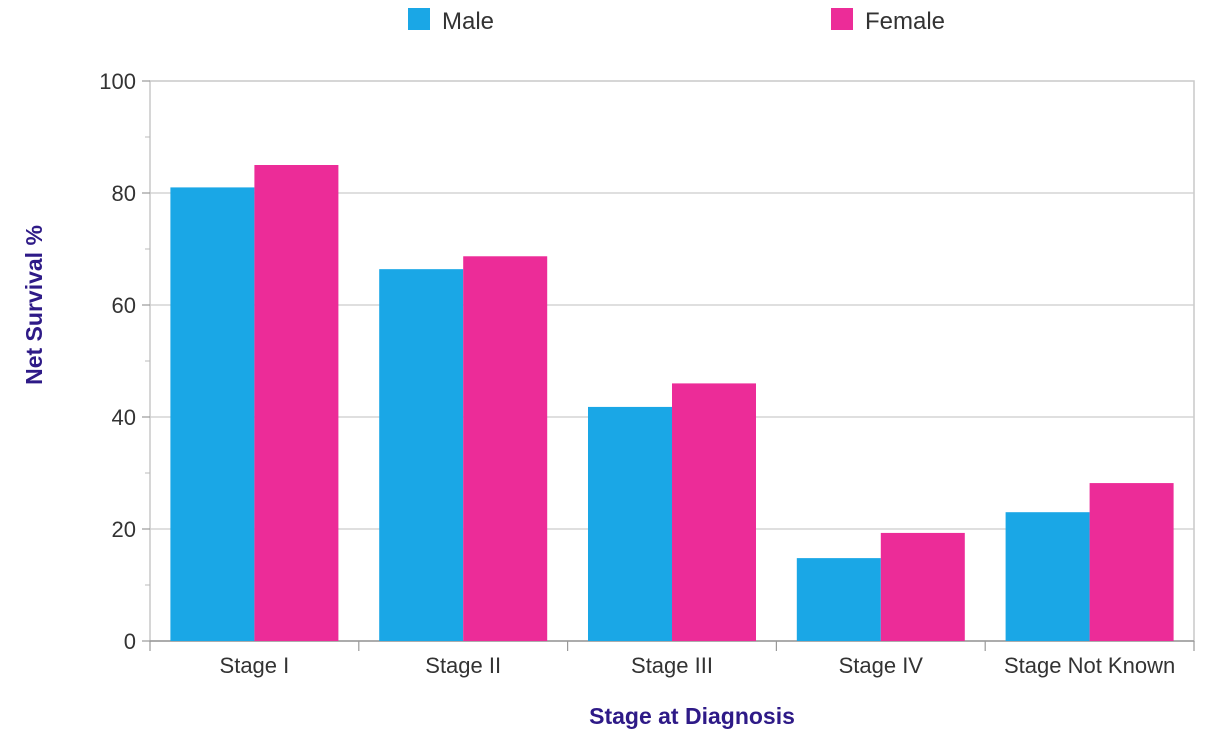 This screenshot has width=1218, height=737. I want to click on y-tick-label: 0, so click(130, 641).